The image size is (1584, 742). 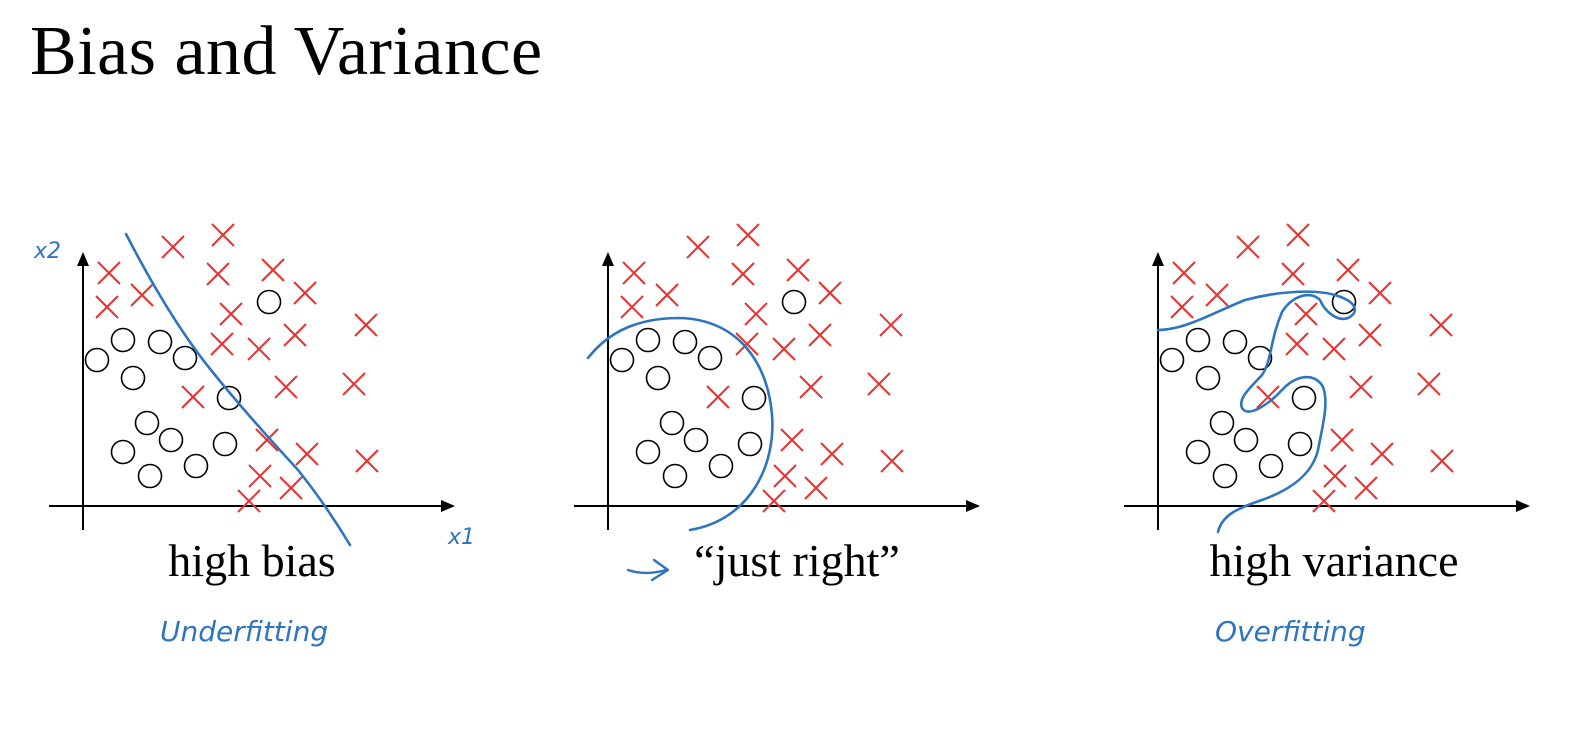 What do you see at coordinates (47, 251) in the screenshot?
I see `y-axis-label: x2` at bounding box center [47, 251].